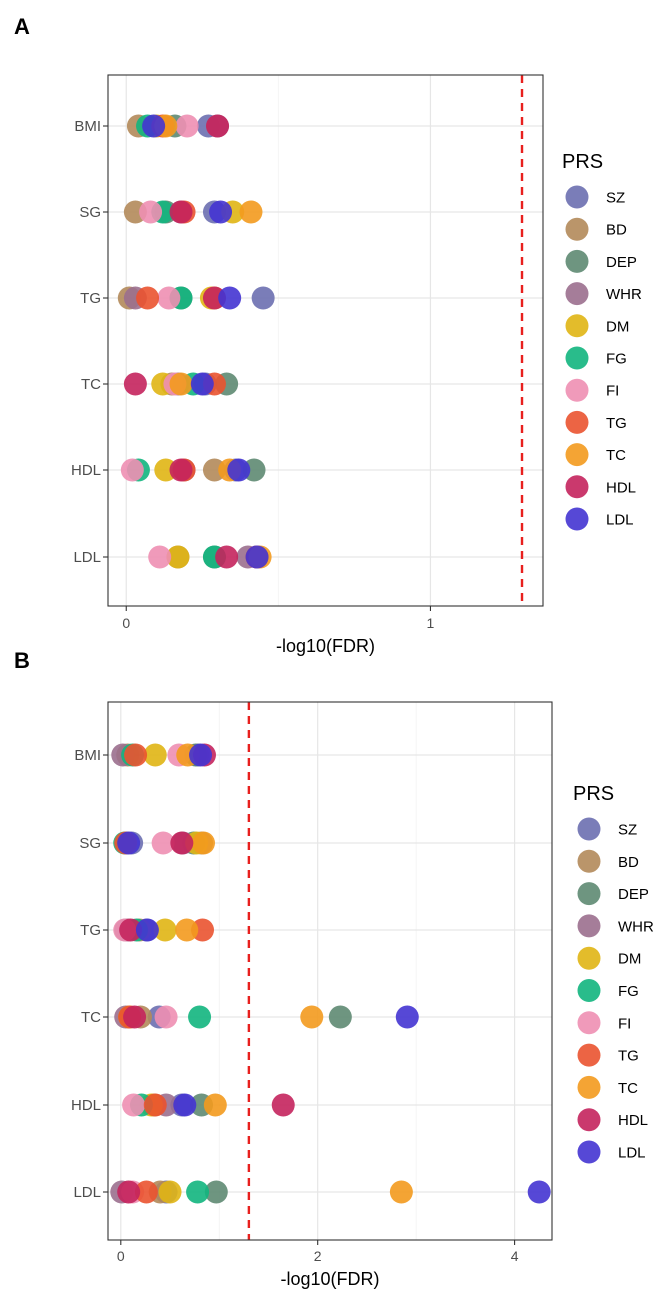  What do you see at coordinates (340, 1017) in the screenshot?
I see `point-dep-tc` at bounding box center [340, 1017].